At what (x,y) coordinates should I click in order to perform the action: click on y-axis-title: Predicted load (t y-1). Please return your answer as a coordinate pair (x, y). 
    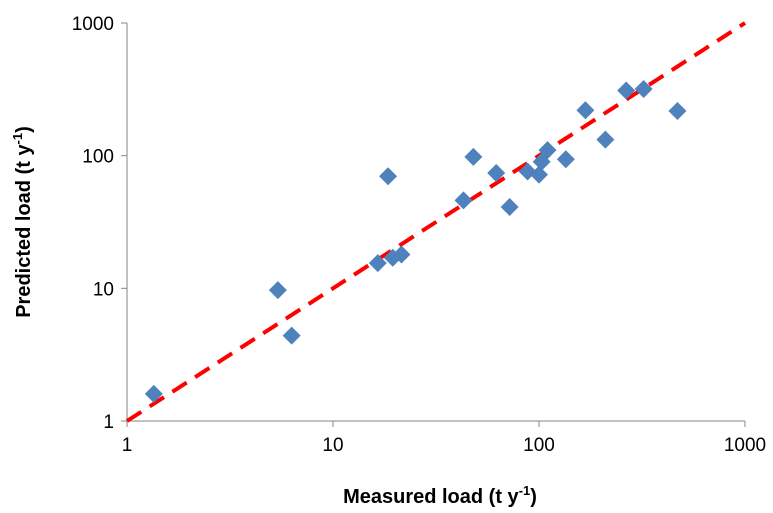
    Looking at the image, I should click on (22, 222).